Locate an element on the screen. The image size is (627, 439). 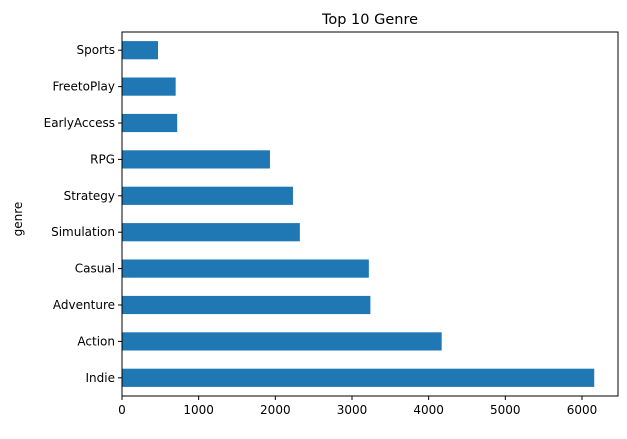
bar-adventure is located at coordinates (246, 305).